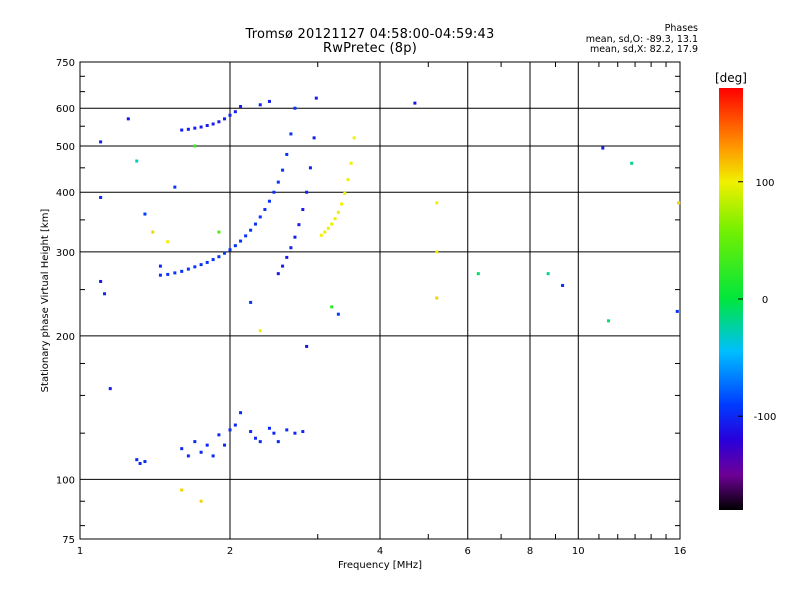 This screenshot has height=600, width=800. What do you see at coordinates (370, 48) in the screenshot?
I see `chart-subtitle: RwPretec (8p)` at bounding box center [370, 48].